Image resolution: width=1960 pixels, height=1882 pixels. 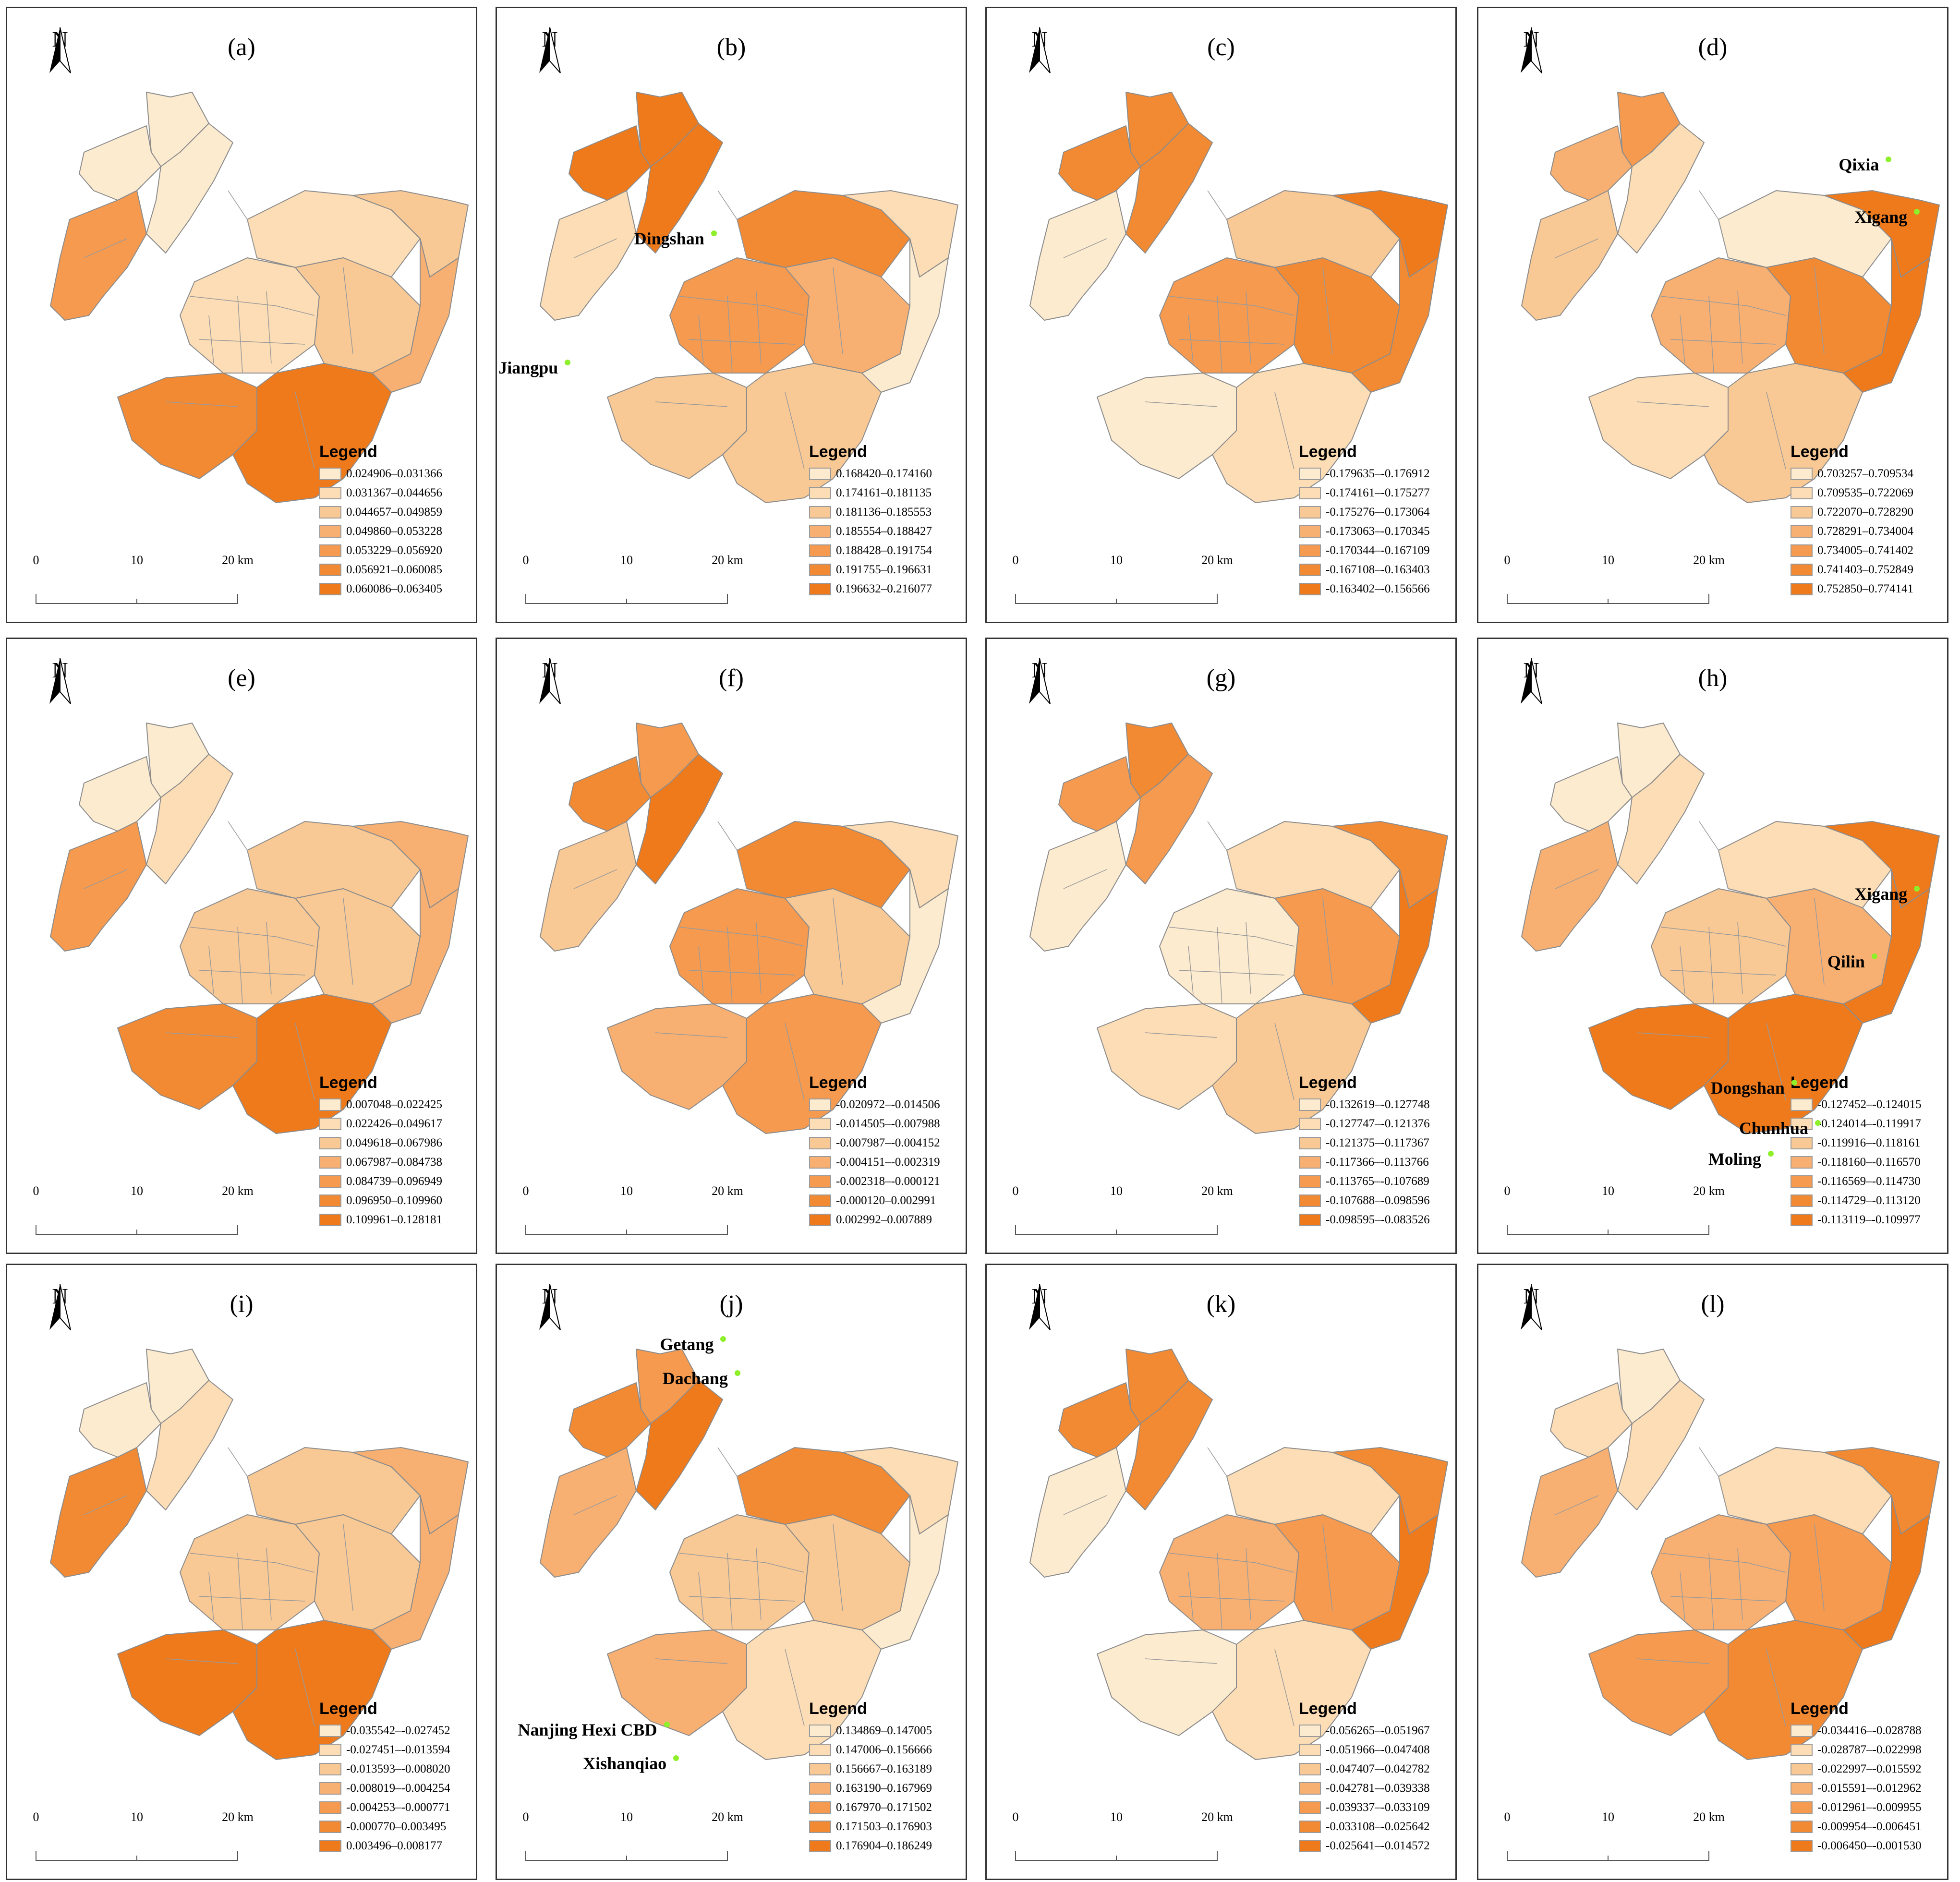 I want to click on legend-label: 0.084739–0.096949, so click(x=394, y=1181).